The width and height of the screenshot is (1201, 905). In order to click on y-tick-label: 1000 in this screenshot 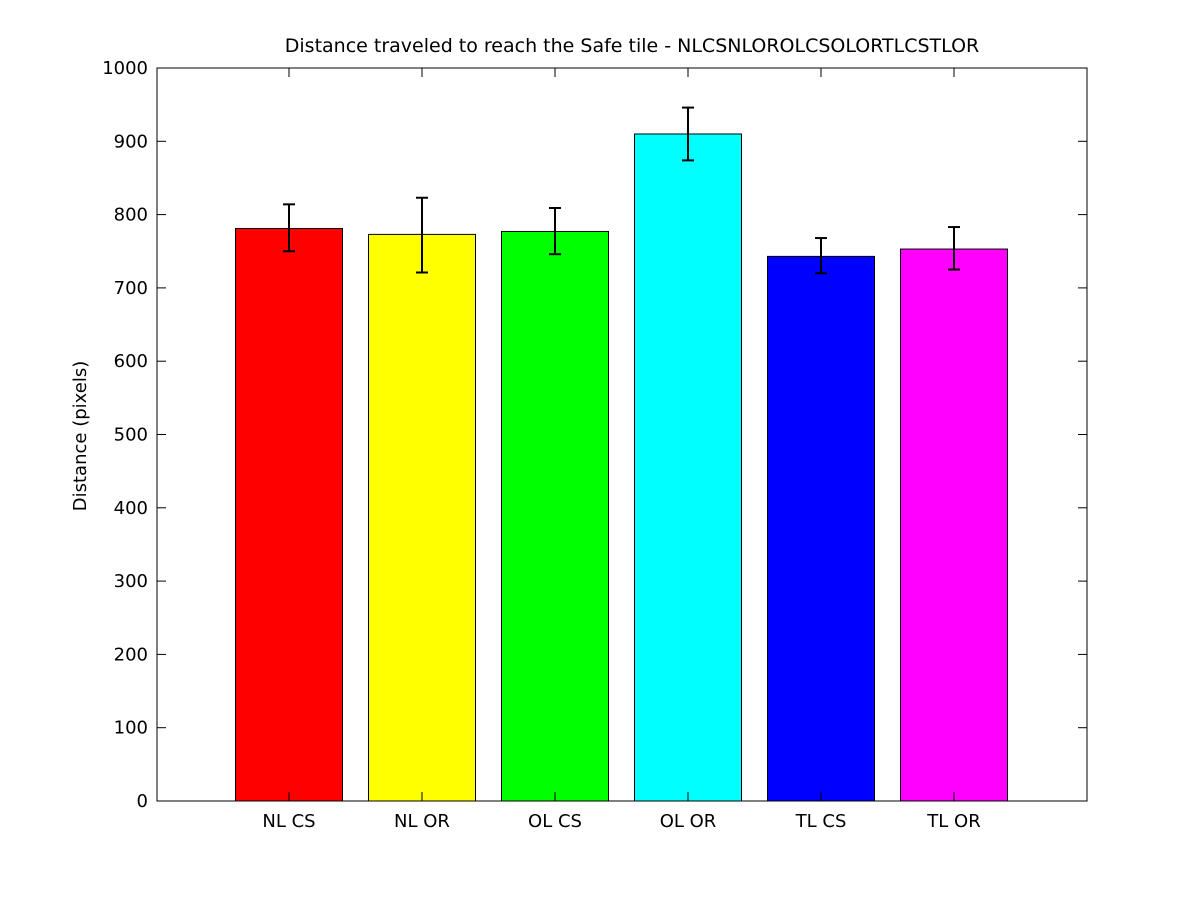, I will do `click(125, 68)`.